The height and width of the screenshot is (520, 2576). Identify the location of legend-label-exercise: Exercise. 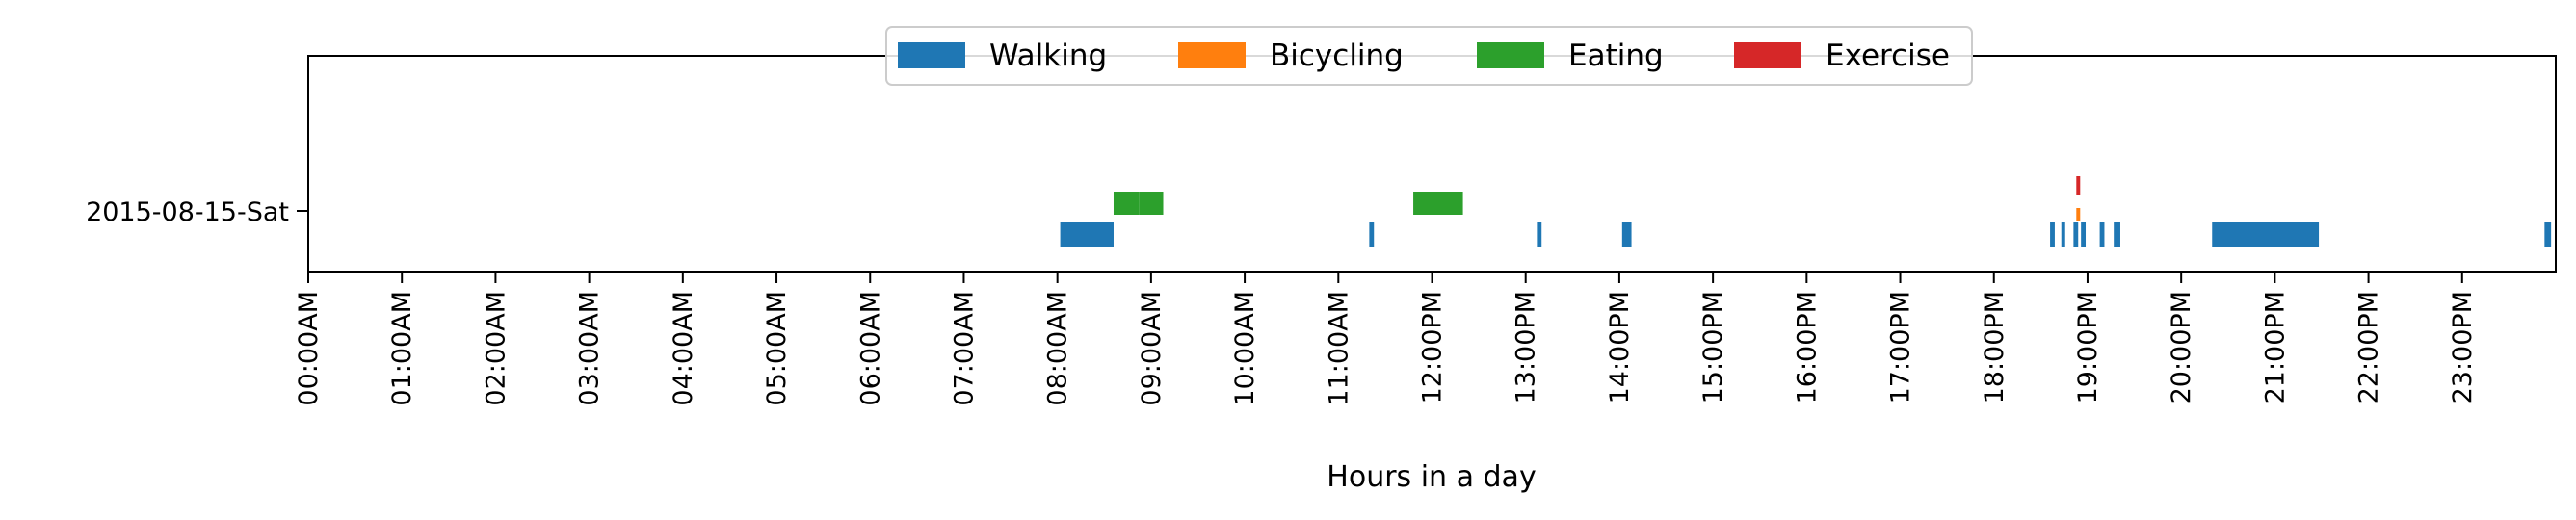
(1888, 56).